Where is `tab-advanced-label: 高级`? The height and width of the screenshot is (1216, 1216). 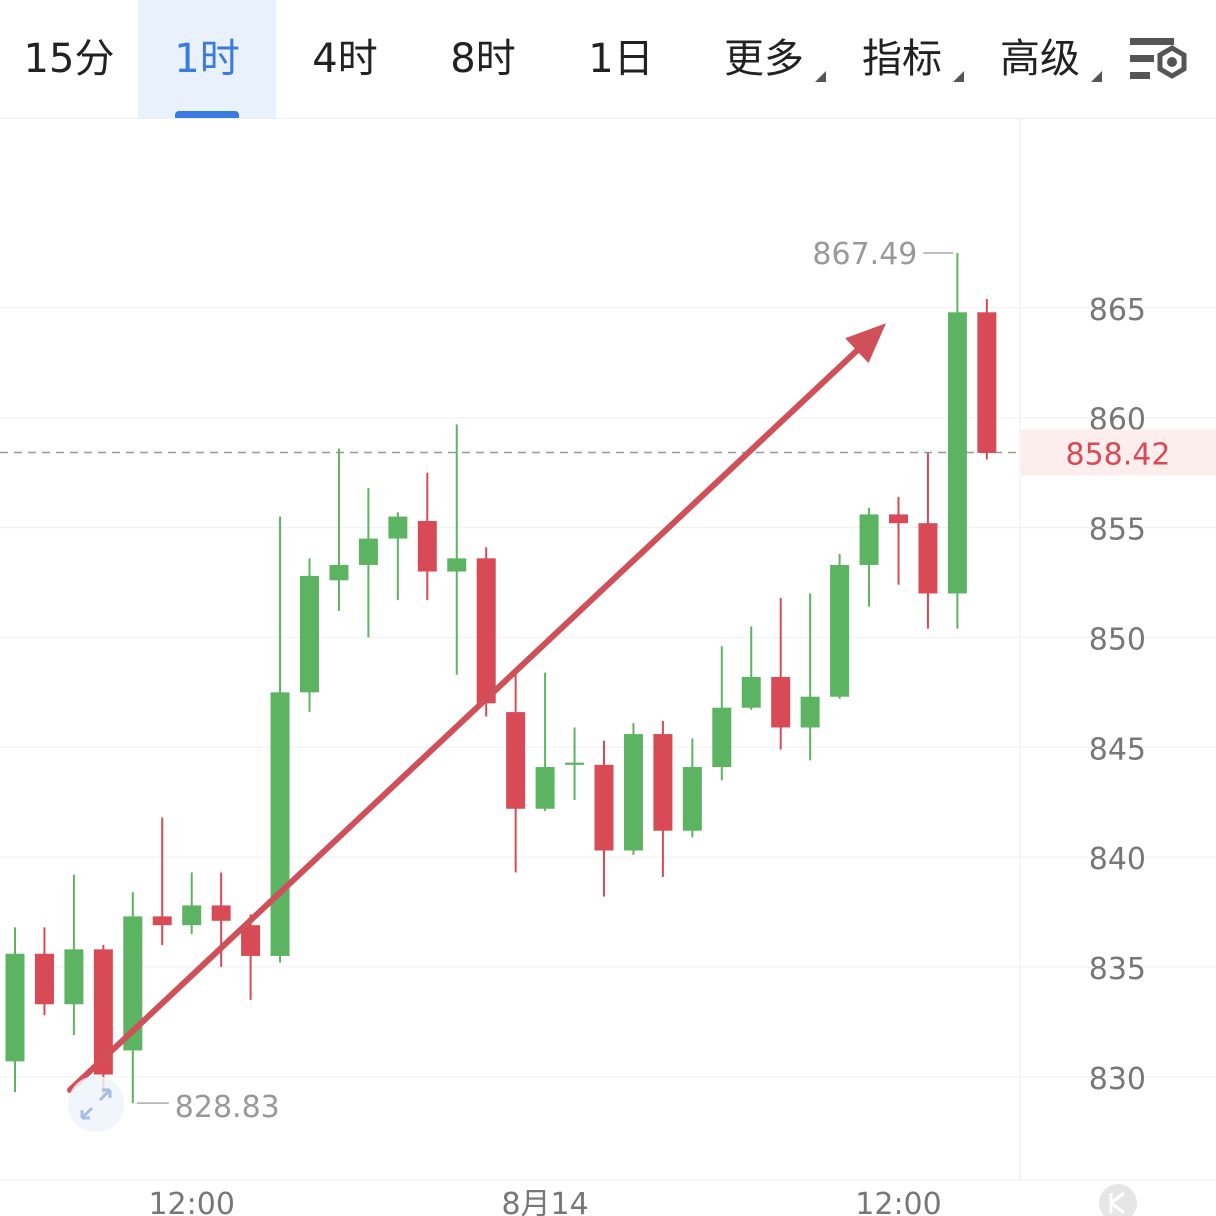 tab-advanced-label: 高级 is located at coordinates (1040, 59).